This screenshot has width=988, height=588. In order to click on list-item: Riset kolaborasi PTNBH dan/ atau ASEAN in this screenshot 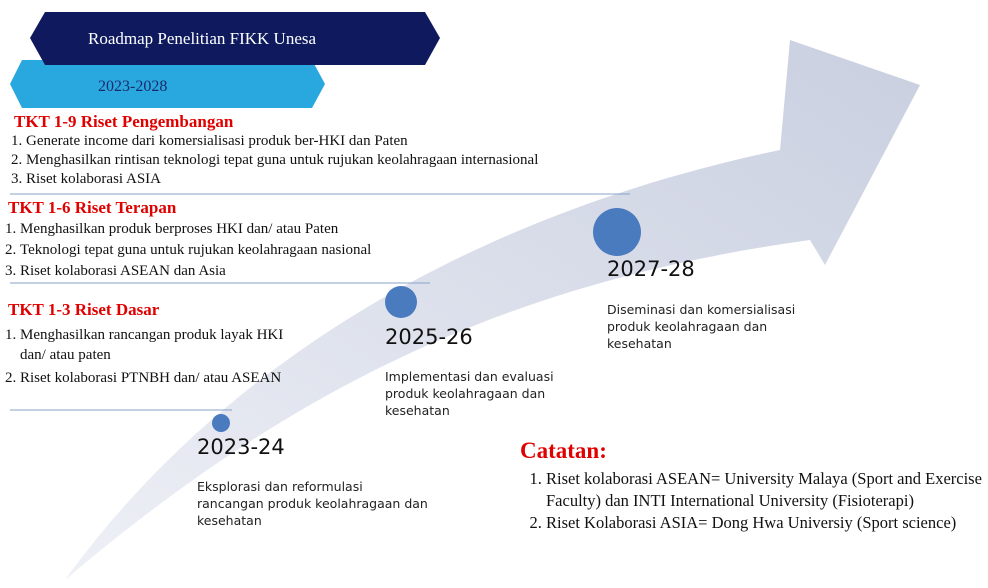, I will do `click(155, 378)`.